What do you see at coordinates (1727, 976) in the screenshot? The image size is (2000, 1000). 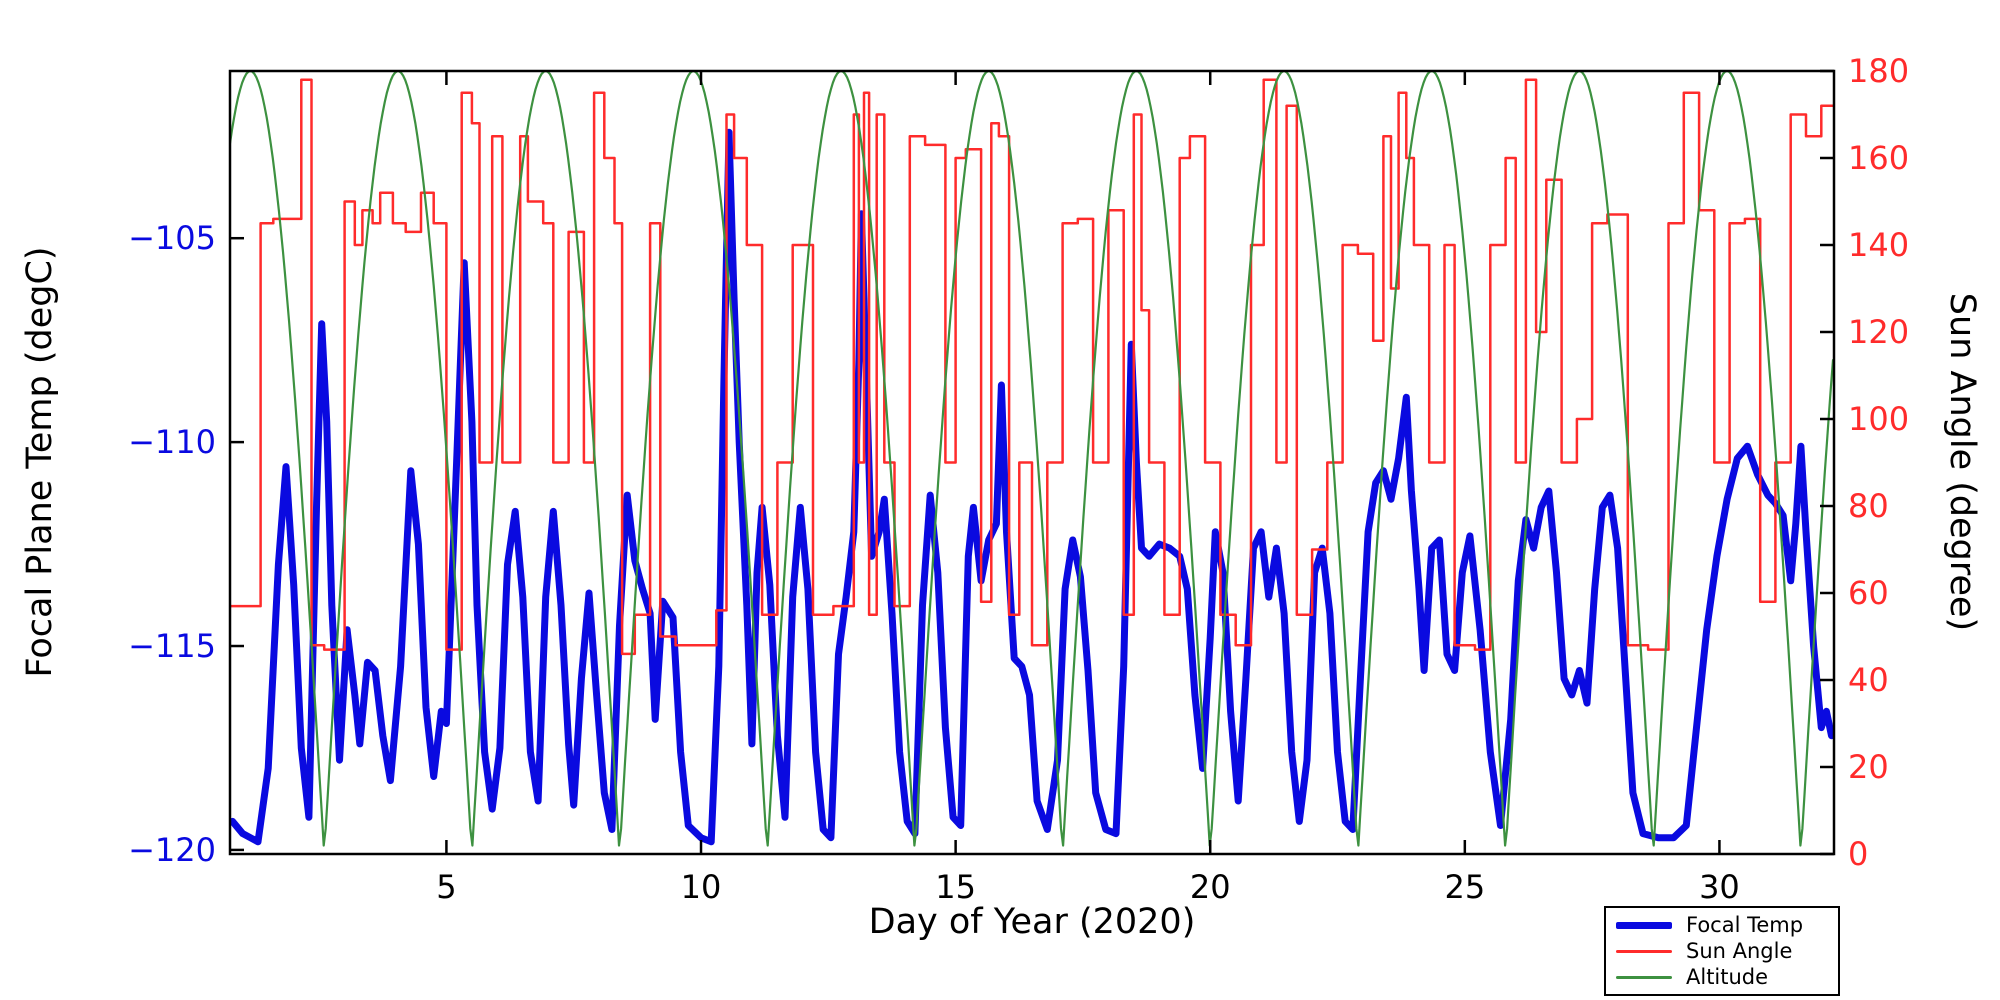 I see `legend-label-altitude: Altitude` at bounding box center [1727, 976].